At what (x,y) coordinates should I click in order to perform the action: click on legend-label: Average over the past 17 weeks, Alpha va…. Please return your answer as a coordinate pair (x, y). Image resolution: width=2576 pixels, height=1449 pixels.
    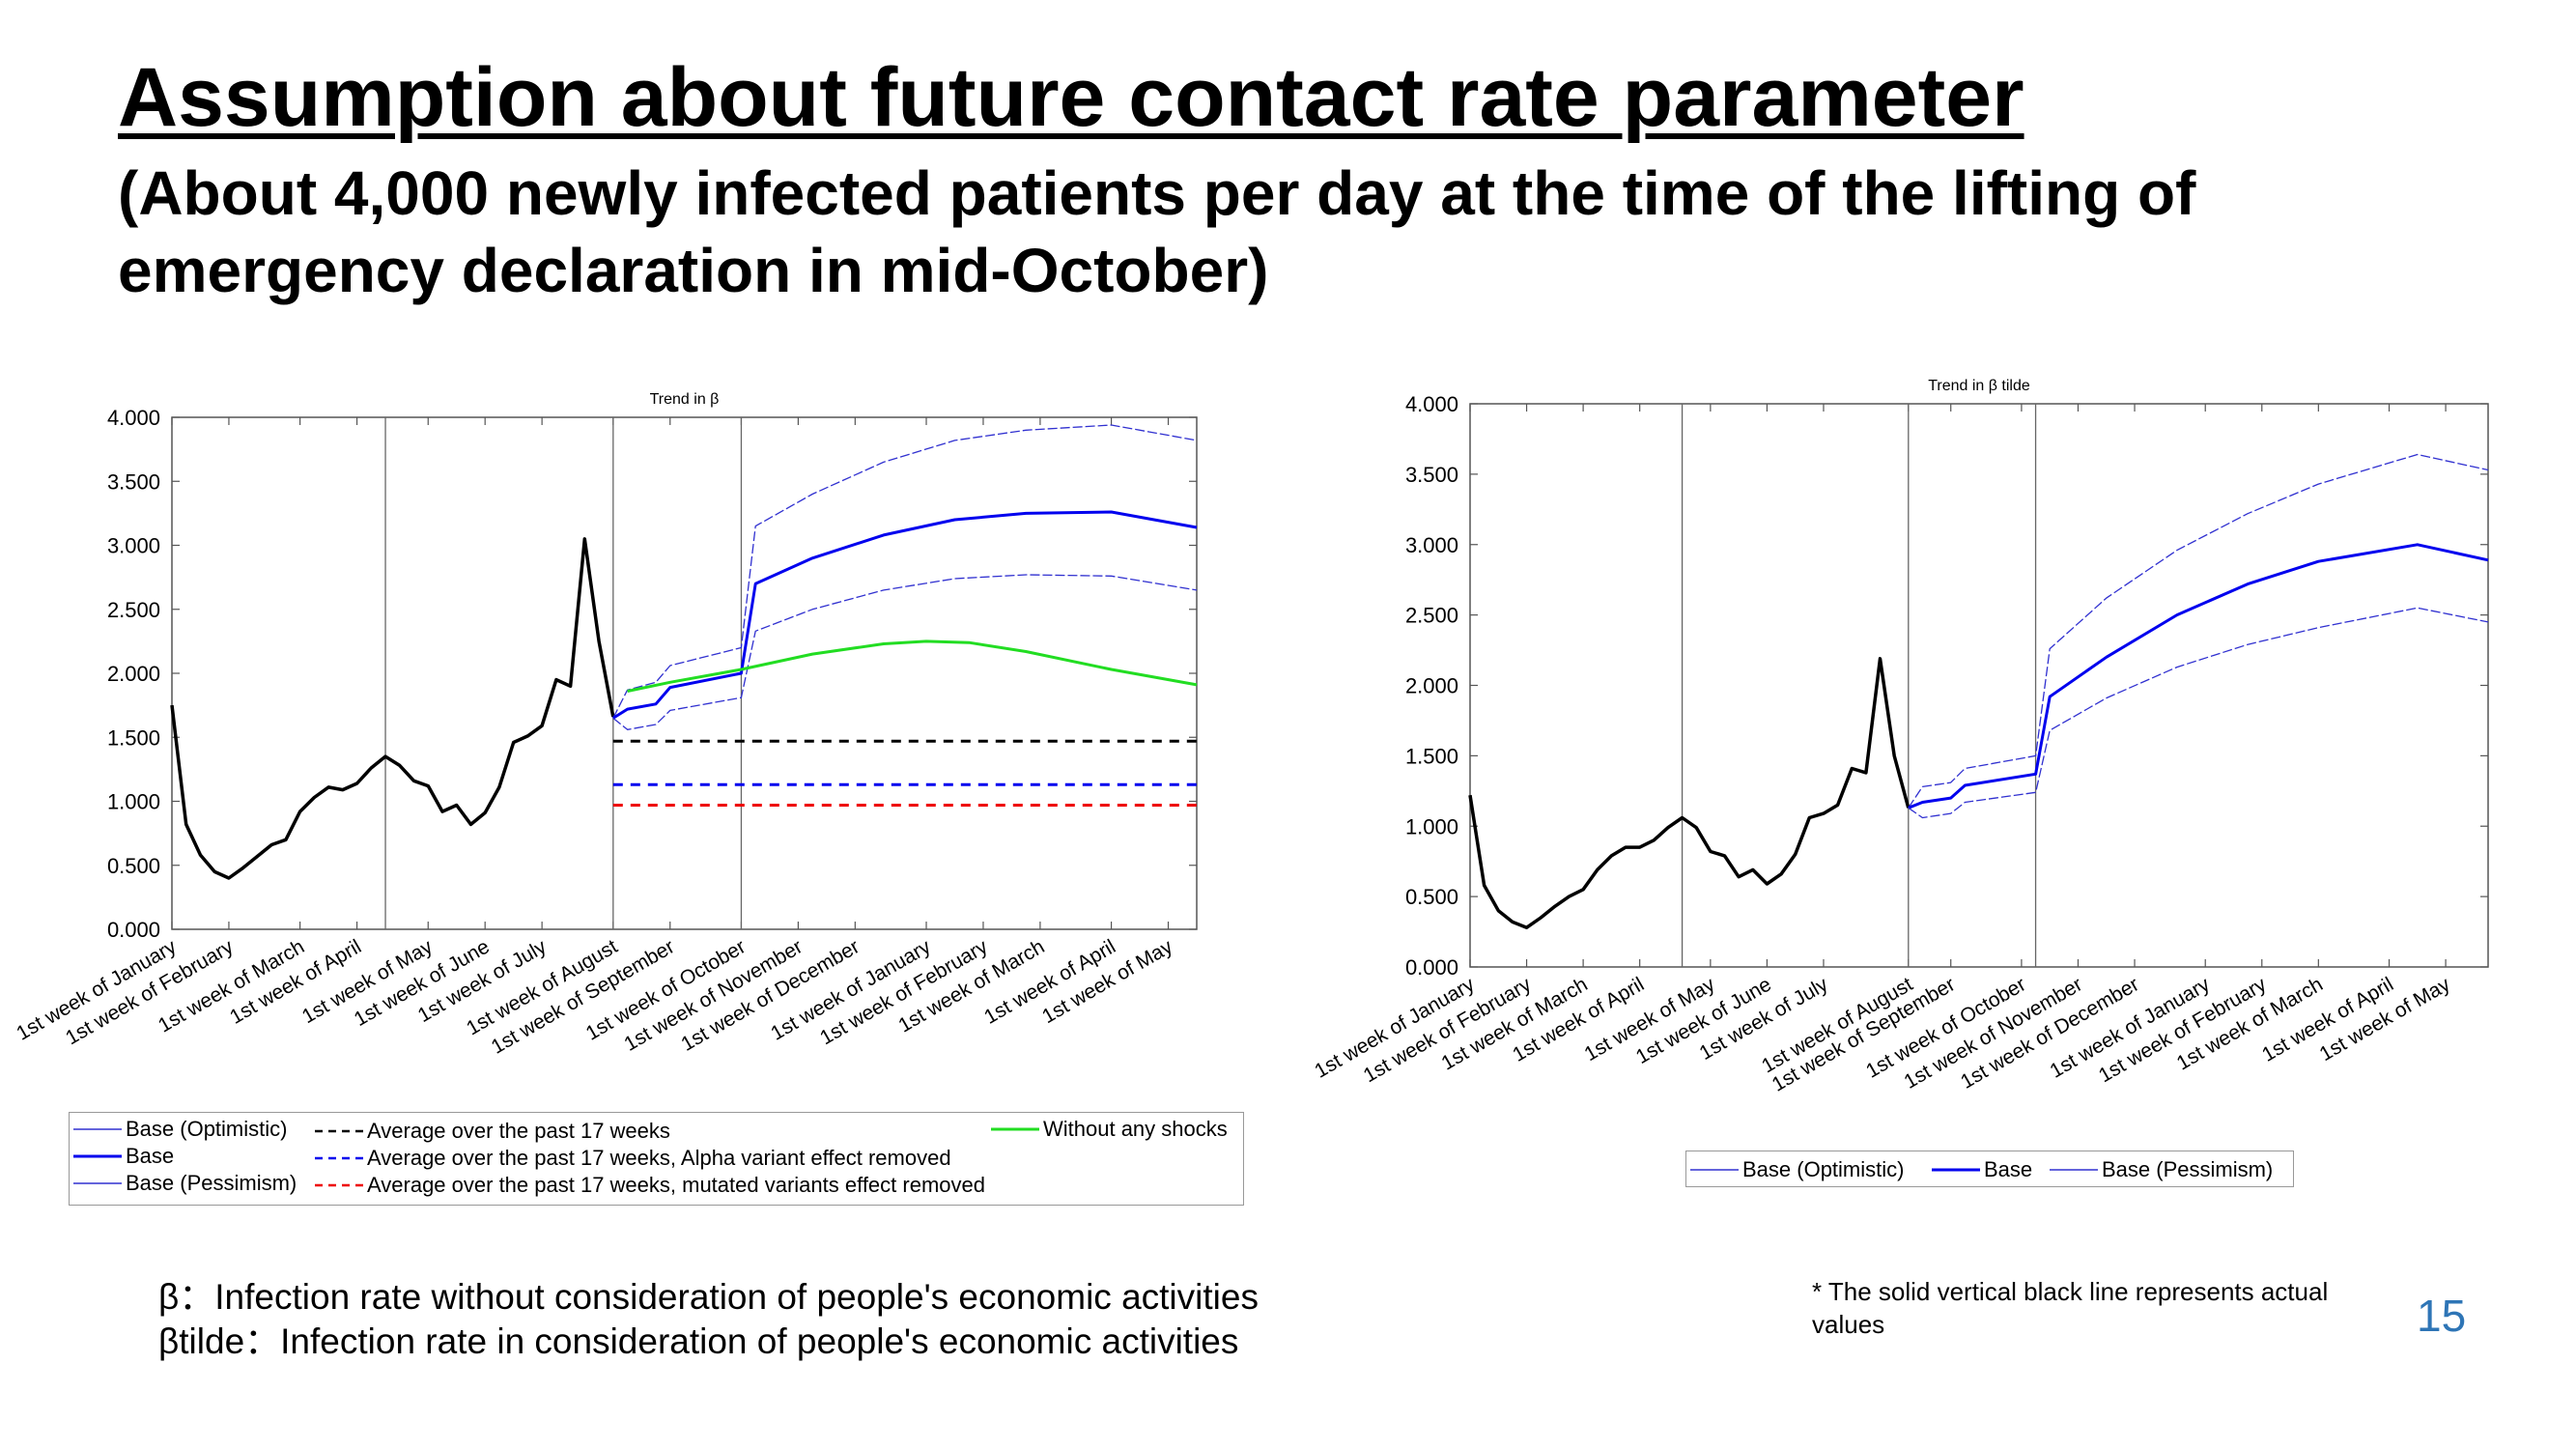
    Looking at the image, I should click on (659, 1158).